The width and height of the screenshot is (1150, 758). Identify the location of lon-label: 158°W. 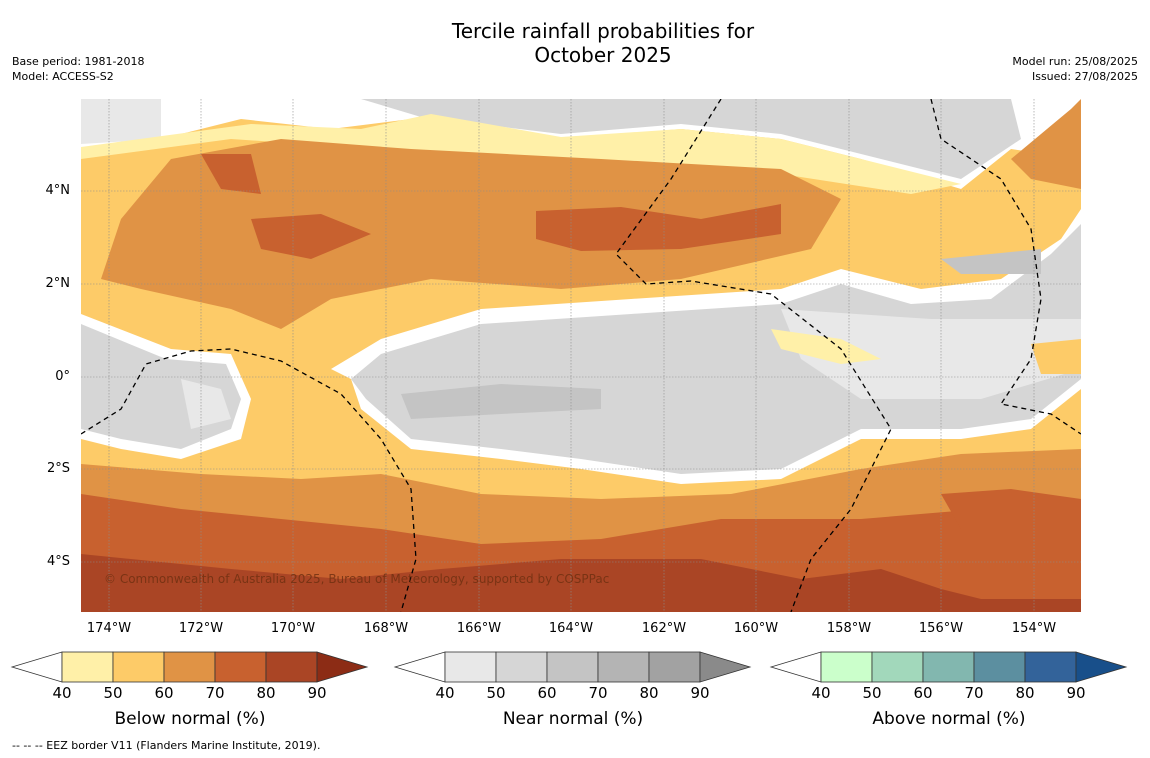
(849, 628).